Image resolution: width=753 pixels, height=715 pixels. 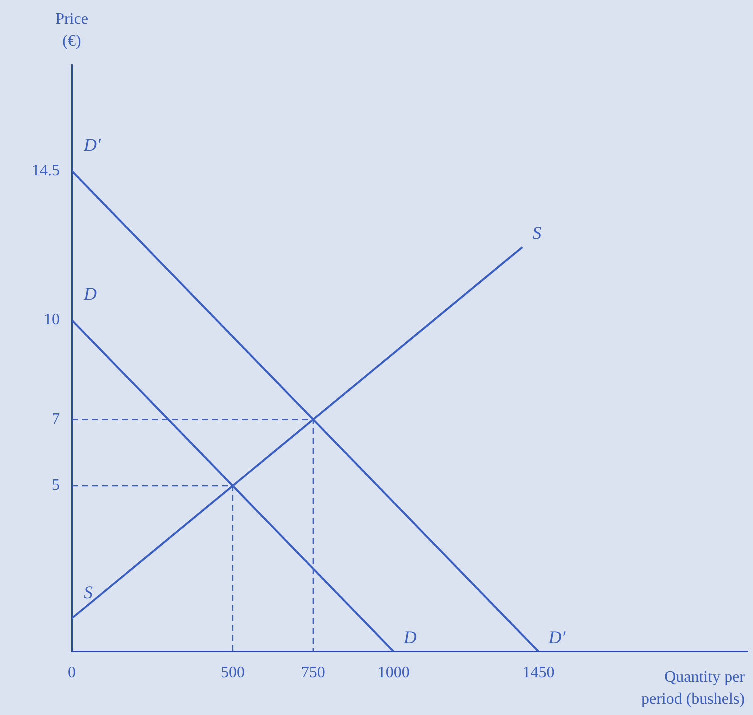 What do you see at coordinates (72, 673) in the screenshot?
I see `x-tick-label: 0` at bounding box center [72, 673].